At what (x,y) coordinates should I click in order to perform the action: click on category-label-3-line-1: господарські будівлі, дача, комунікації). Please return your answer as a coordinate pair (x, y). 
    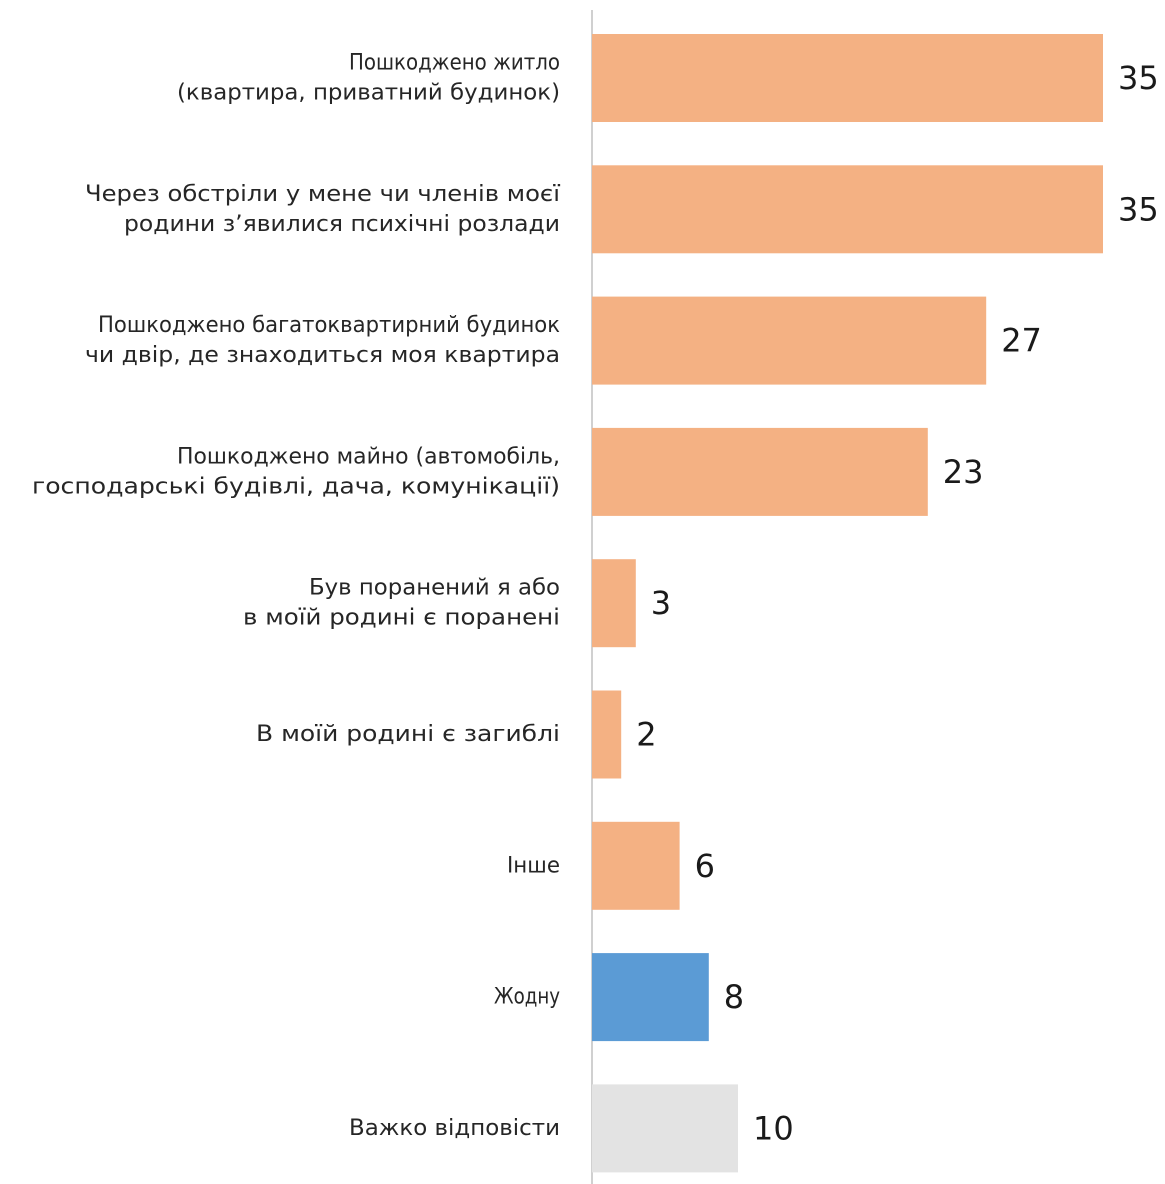
    Looking at the image, I should click on (296, 486).